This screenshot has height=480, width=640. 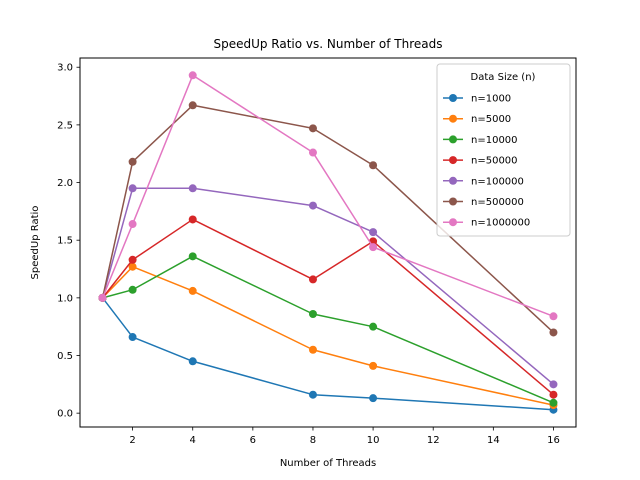 What do you see at coordinates (35, 243) in the screenshot?
I see `y-axis-label: SpeedUp Ratio` at bounding box center [35, 243].